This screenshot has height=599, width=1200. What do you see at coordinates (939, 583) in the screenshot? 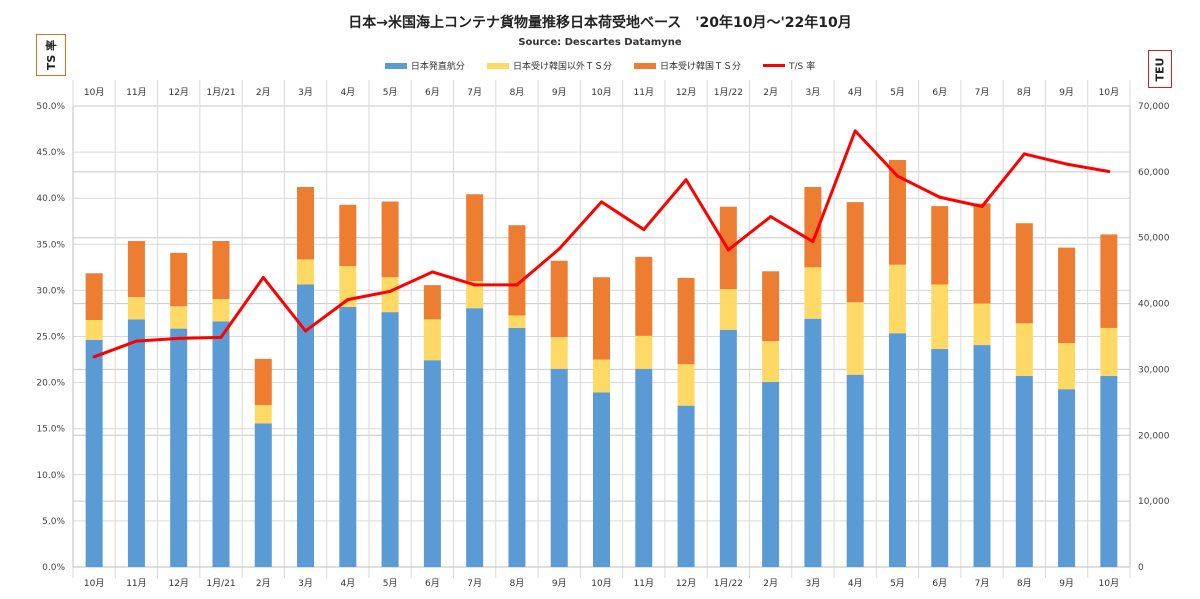
I see `x-tick-label-bottom: 6月` at bounding box center [939, 583].